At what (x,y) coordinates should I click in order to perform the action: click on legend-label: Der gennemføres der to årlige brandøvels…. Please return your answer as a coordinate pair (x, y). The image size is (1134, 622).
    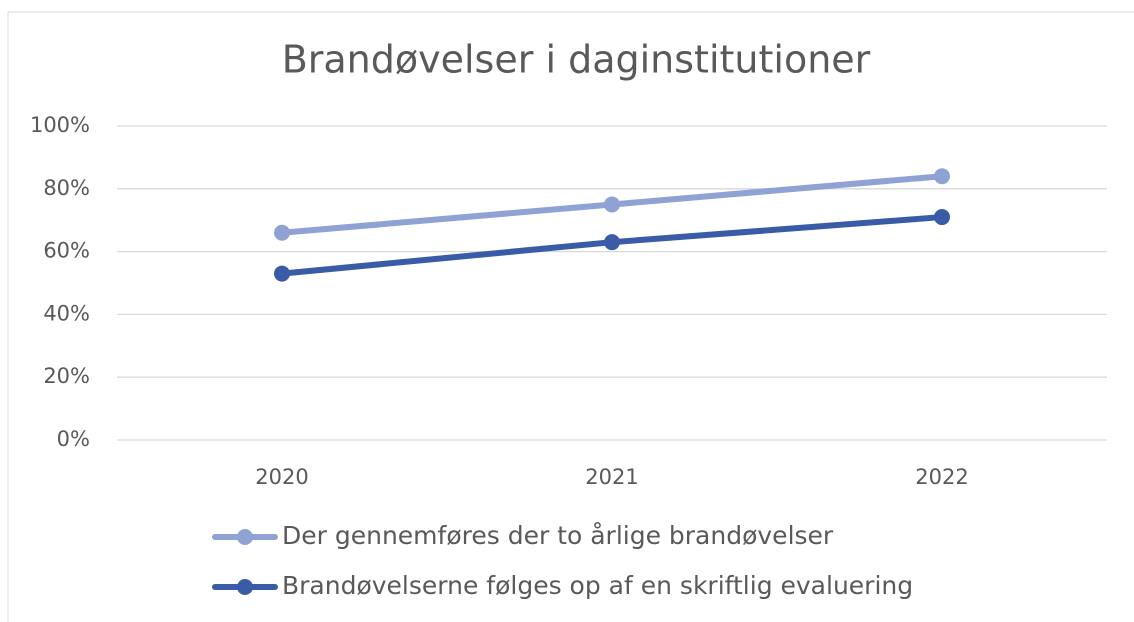
    Looking at the image, I should click on (558, 535).